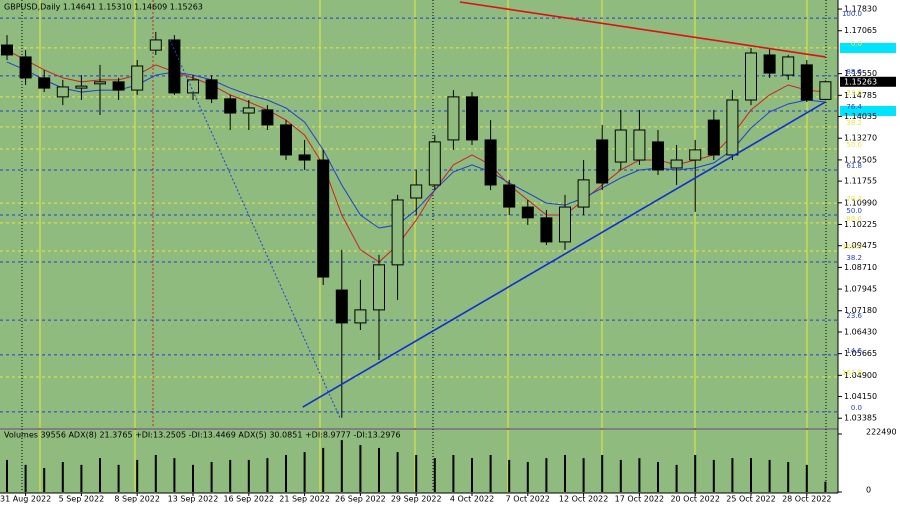 This screenshot has width=900, height=506. I want to click on volume-tick-label: 0, so click(868, 490).